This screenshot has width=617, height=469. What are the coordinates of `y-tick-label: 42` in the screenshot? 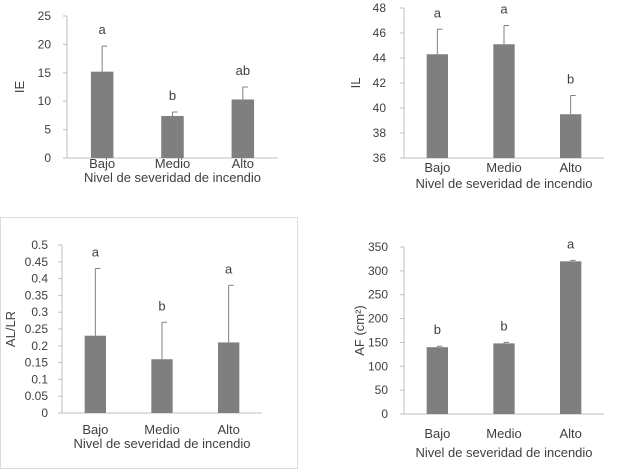 It's located at (380, 83).